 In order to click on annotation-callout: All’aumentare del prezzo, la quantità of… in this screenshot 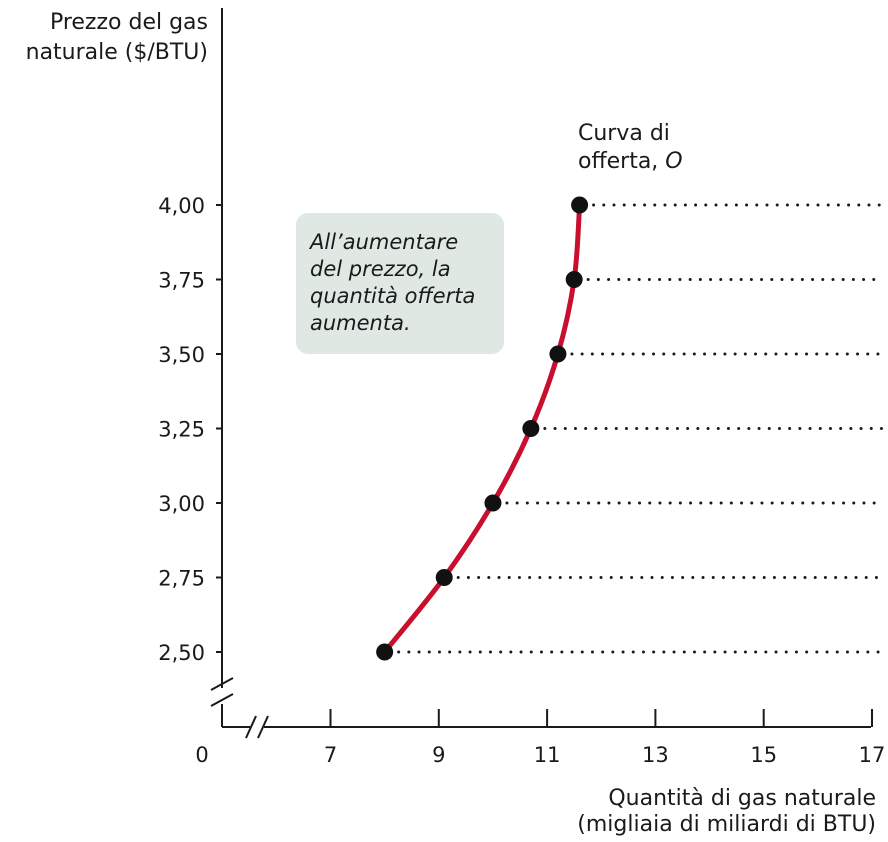, I will do `click(400, 283)`.